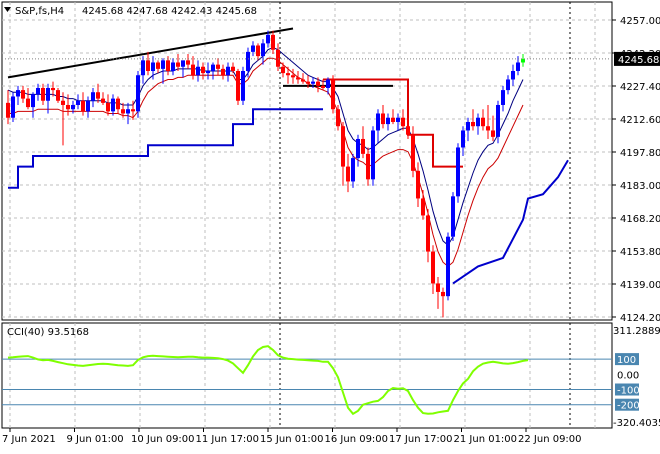 This screenshot has width=660, height=454. What do you see at coordinates (292, 439) in the screenshot?
I see `time-tick-label: 15 Jun 01:00` at bounding box center [292, 439].